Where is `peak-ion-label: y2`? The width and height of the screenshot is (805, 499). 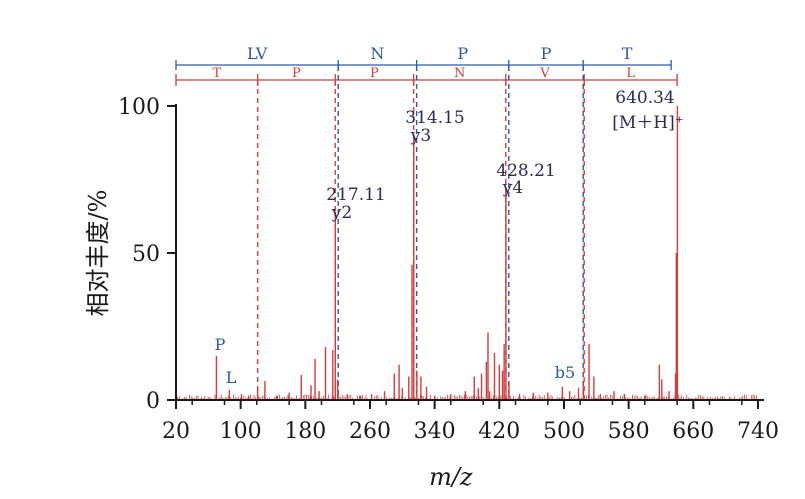 peak-ion-label: y2 is located at coordinates (341, 213).